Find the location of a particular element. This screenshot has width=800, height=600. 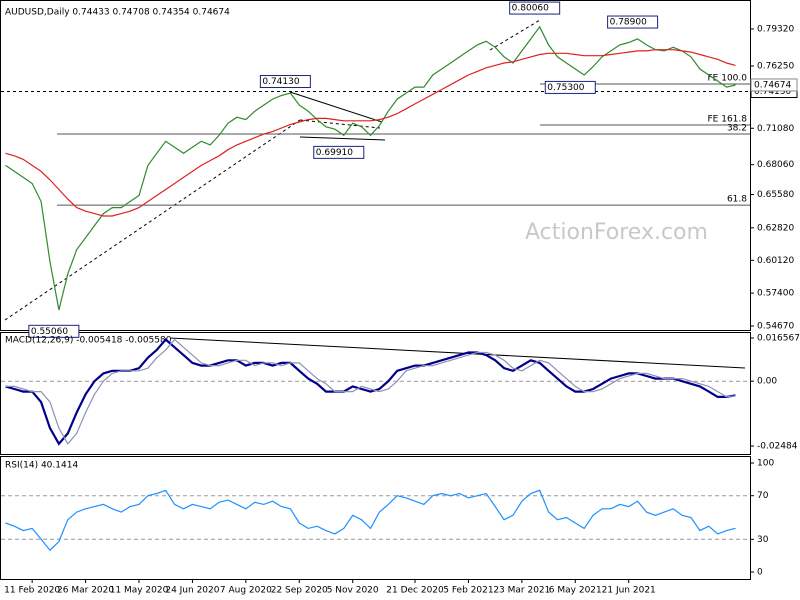

x-tick-label: 5 Feb 2021 is located at coordinates (468, 591).